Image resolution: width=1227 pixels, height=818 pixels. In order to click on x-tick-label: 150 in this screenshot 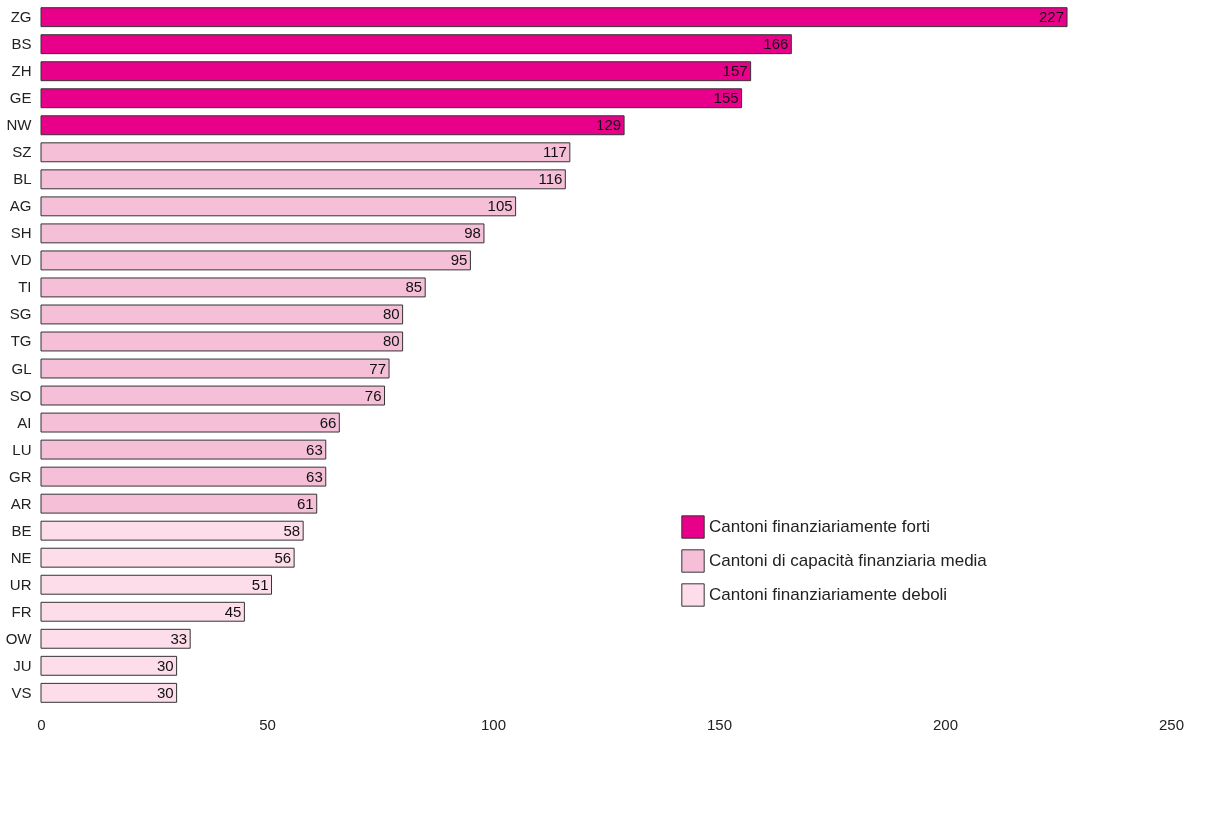, I will do `click(719, 724)`.